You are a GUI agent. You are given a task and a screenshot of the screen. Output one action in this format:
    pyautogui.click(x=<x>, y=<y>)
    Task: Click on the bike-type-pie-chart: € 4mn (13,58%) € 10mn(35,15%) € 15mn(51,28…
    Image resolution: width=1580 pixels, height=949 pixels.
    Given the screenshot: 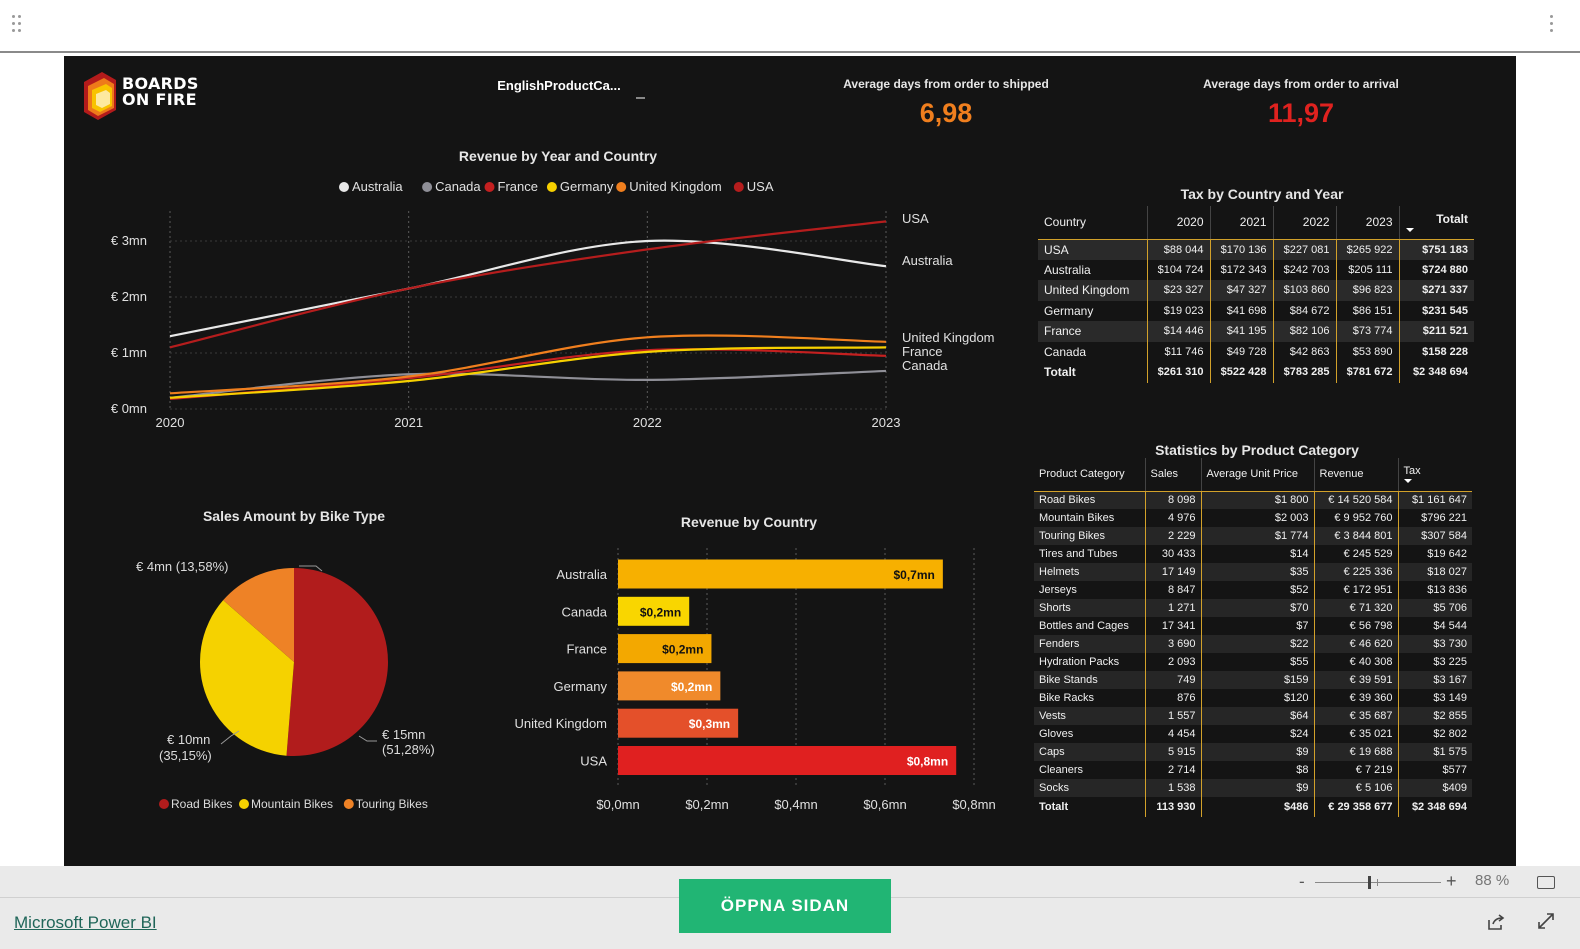 What is the action you would take?
    pyautogui.click(x=314, y=676)
    